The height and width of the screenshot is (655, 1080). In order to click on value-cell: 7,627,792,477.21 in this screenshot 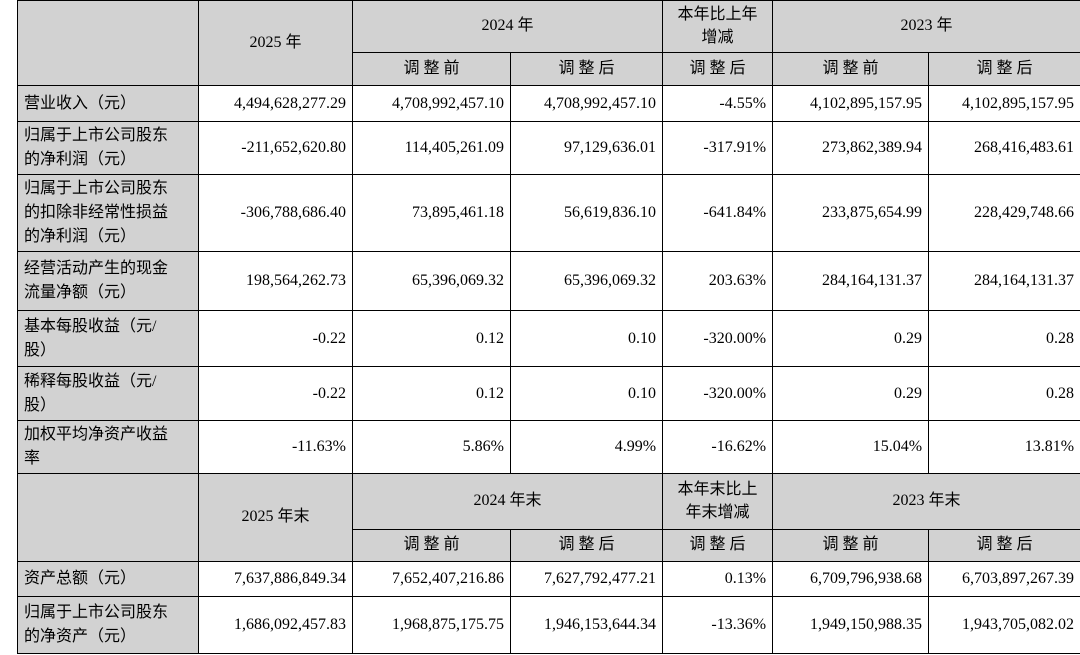, I will do `click(586, 579)`.